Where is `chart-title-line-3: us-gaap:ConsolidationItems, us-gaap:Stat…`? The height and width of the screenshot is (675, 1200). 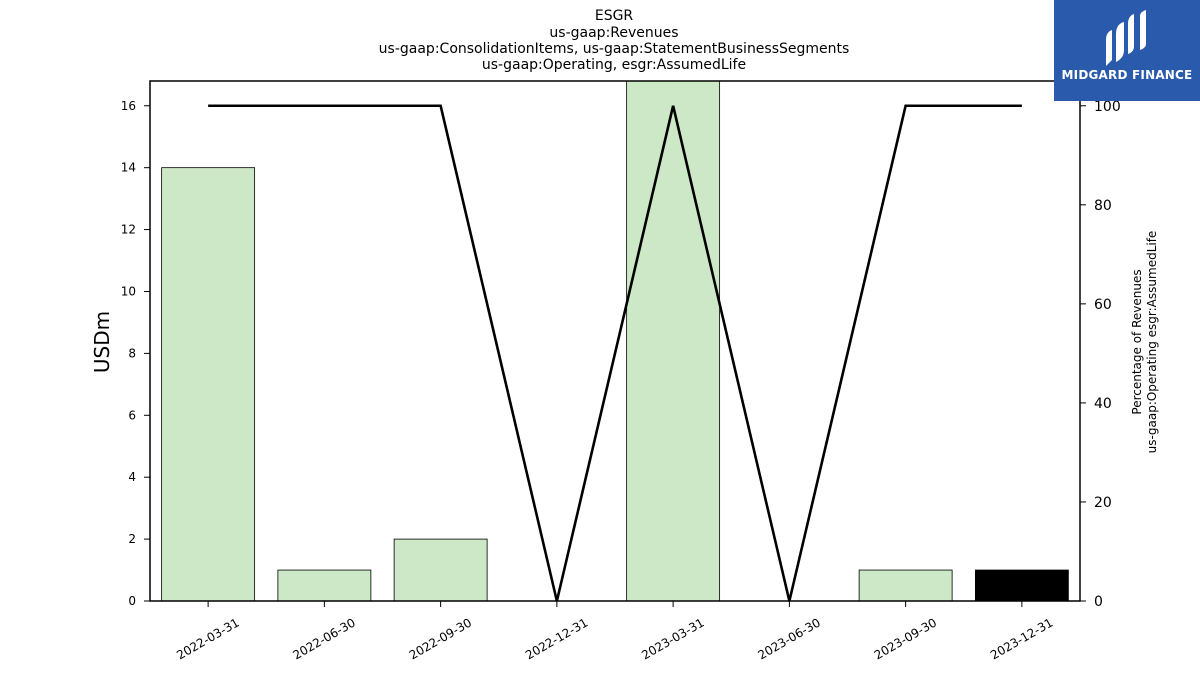 chart-title-line-3: us-gaap:ConsolidationItems, us-gaap:Stat… is located at coordinates (614, 49).